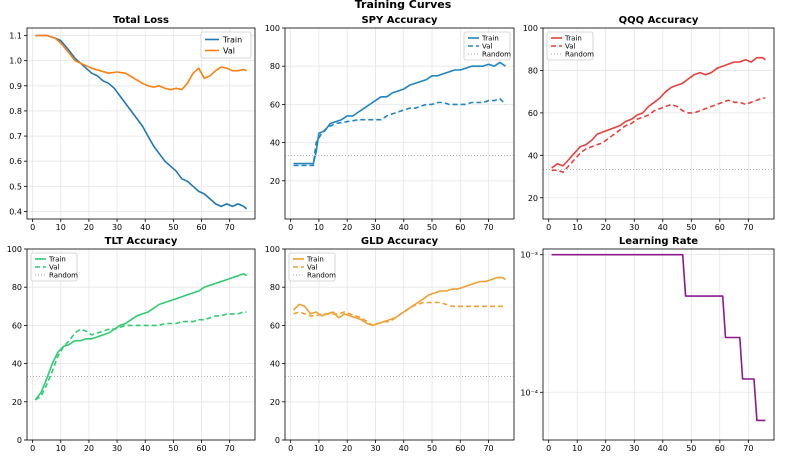  What do you see at coordinates (400, 241) in the screenshot?
I see `panel-title: GLD Accuracy` at bounding box center [400, 241].